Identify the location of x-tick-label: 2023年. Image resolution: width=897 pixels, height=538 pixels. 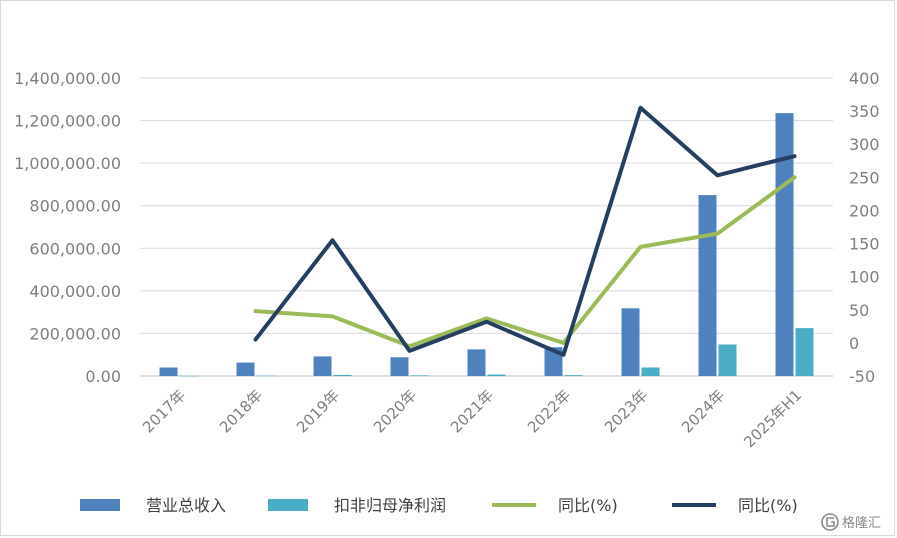
(626, 411).